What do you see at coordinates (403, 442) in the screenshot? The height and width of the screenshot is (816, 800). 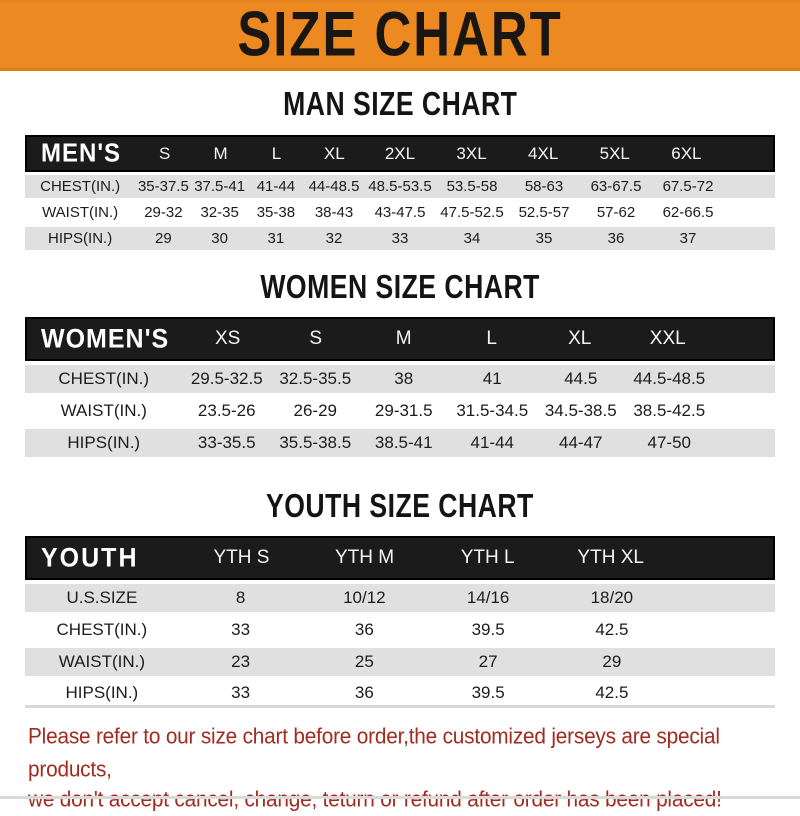 I see `size-value-cell: 38.5-41` at bounding box center [403, 442].